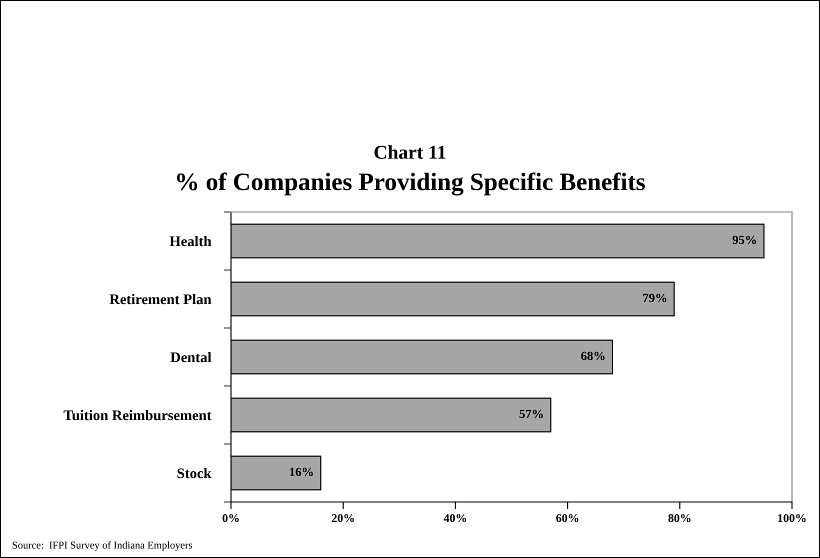 This screenshot has width=820, height=558. What do you see at coordinates (161, 299) in the screenshot?
I see `y-tick-label: Retirement Plan` at bounding box center [161, 299].